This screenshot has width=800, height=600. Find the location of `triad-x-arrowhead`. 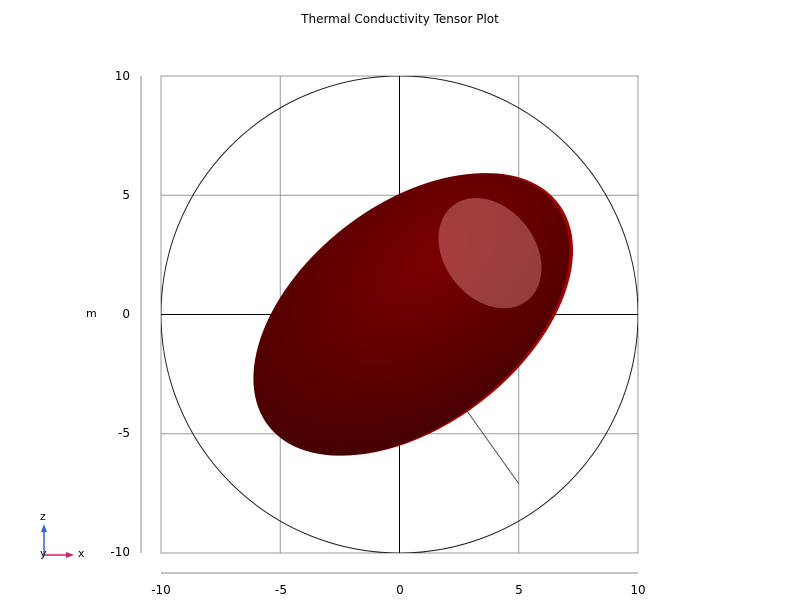

triad-x-arrowhead is located at coordinates (70, 555).